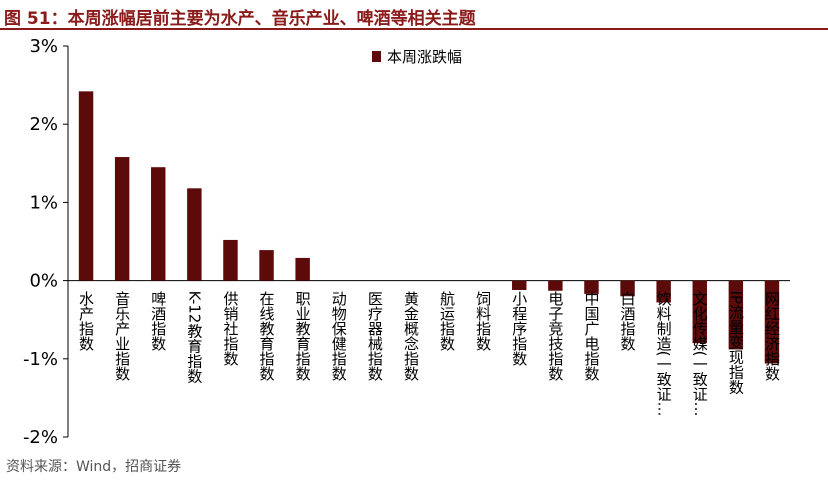 The width and height of the screenshot is (828, 482). What do you see at coordinates (519, 328) in the screenshot?
I see `category-label: 小程序指数` at bounding box center [519, 328].